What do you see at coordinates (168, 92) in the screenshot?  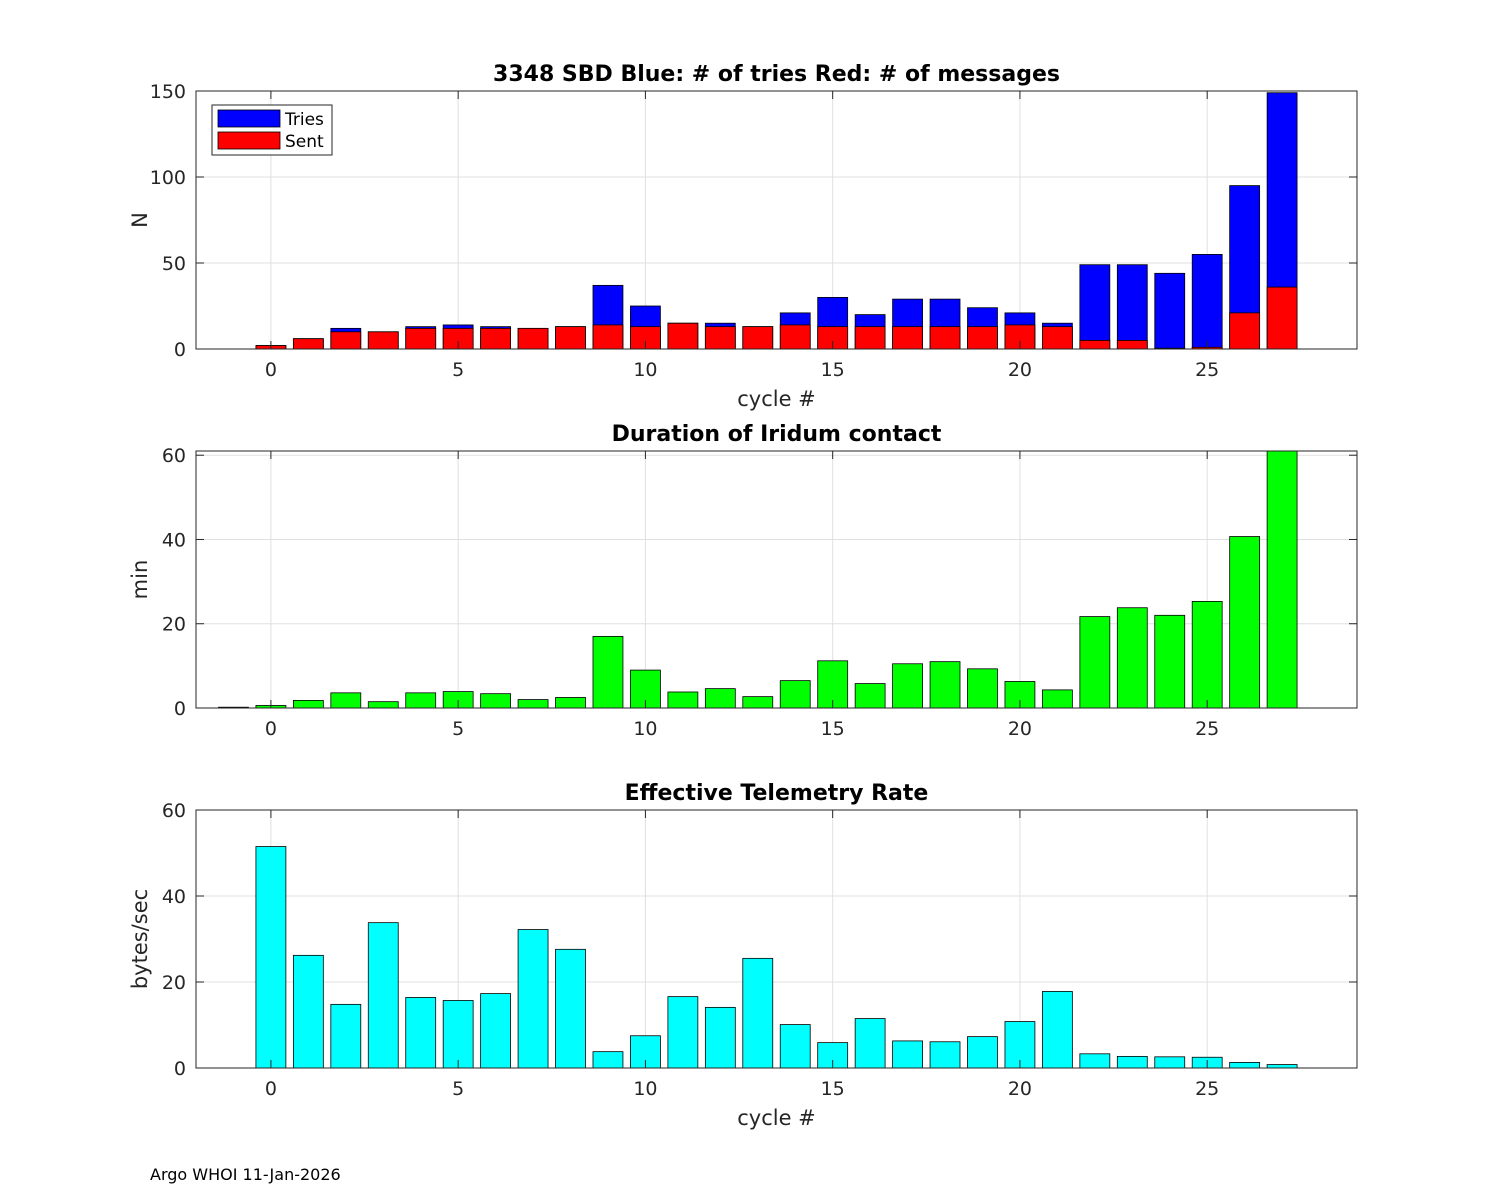 I see `y-tick-label: 150` at bounding box center [168, 92].